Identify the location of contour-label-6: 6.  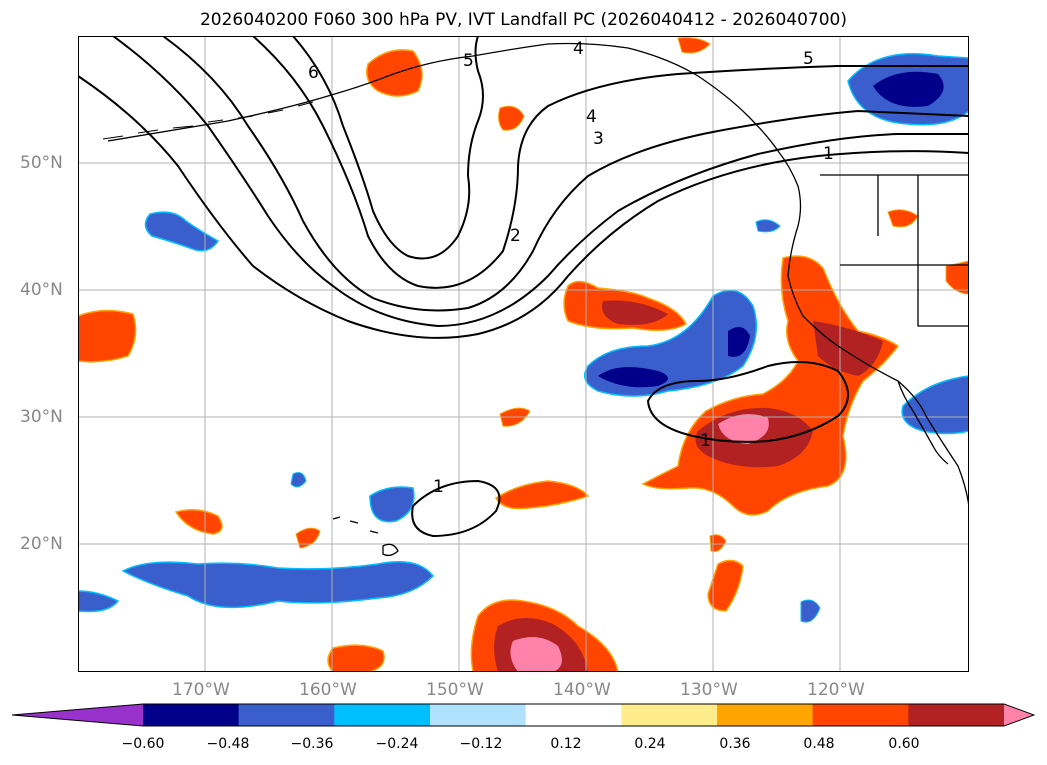
(313, 73).